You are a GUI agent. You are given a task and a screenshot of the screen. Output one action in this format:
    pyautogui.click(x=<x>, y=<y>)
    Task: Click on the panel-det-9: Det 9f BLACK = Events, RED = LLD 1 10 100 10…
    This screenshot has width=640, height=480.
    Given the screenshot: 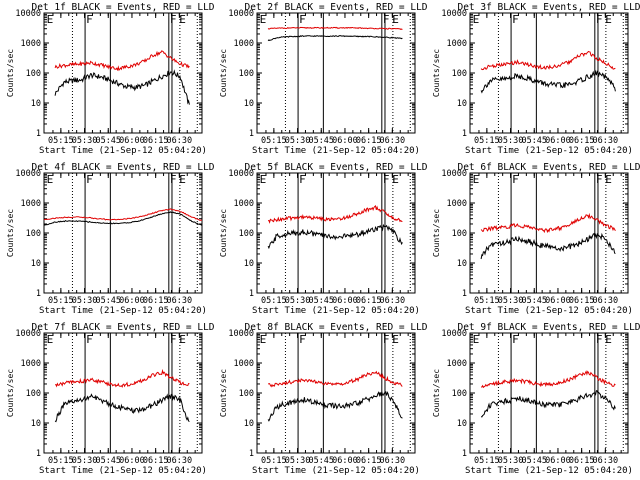 What is the action you would take?
    pyautogui.click(x=536, y=399)
    